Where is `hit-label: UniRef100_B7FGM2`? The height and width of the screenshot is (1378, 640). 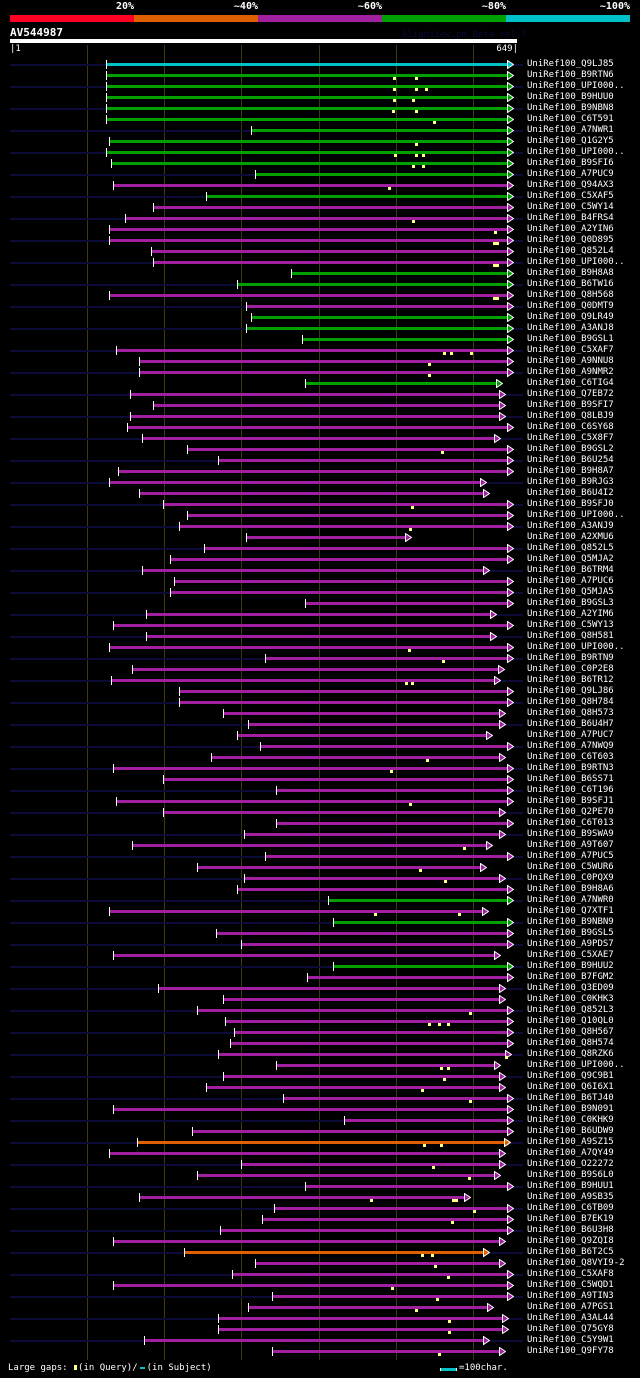
hit-label: UniRef100_B7FGM2 is located at coordinates (570, 977).